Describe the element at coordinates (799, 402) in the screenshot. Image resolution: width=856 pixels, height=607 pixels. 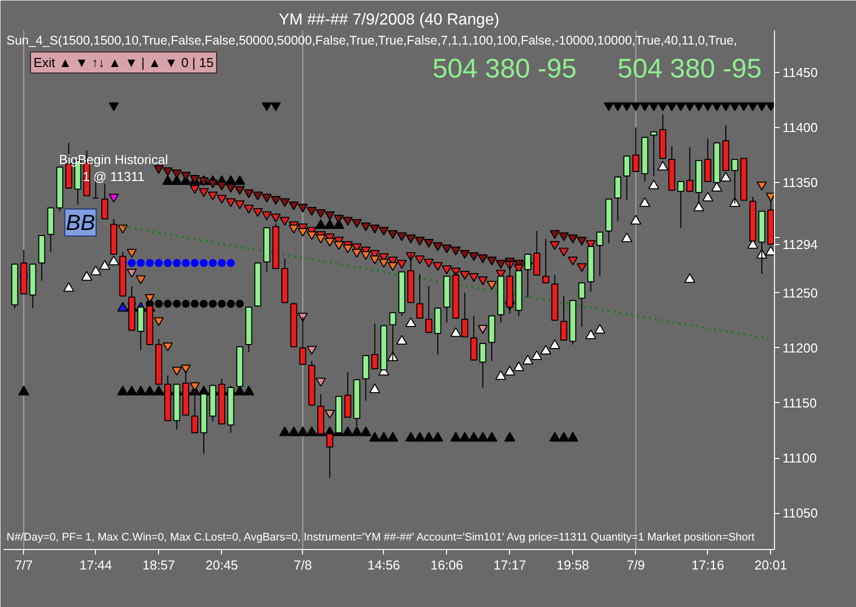
I see `y-tick-label: 11150` at that location.